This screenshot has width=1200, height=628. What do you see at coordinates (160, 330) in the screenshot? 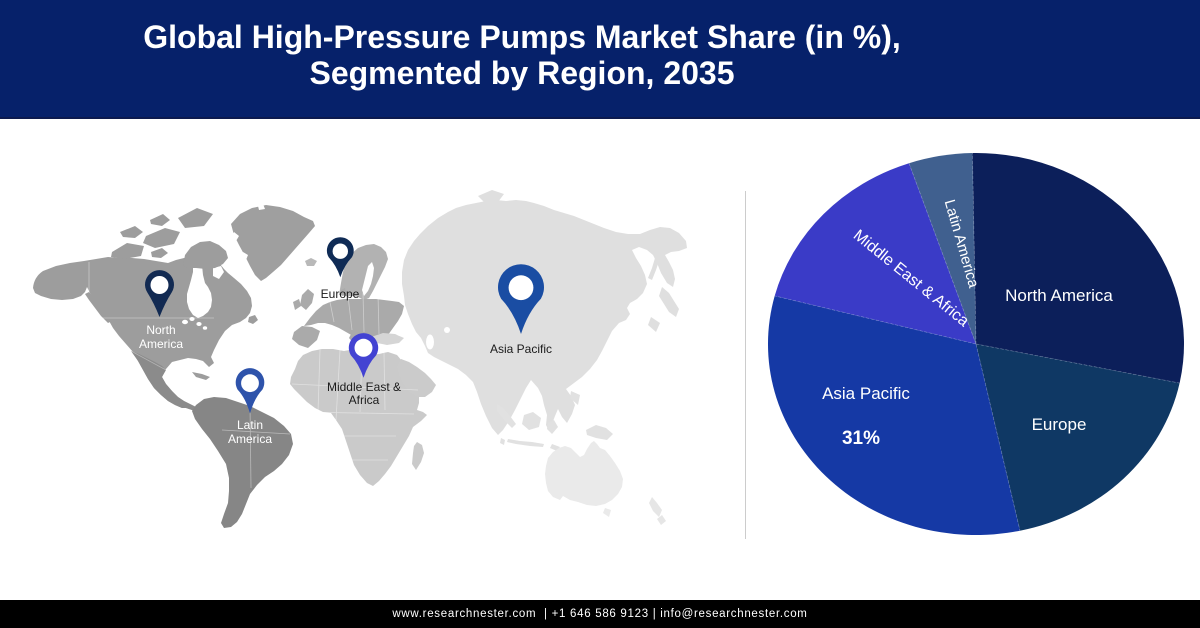
I see `svg-text: North` at bounding box center [160, 330].